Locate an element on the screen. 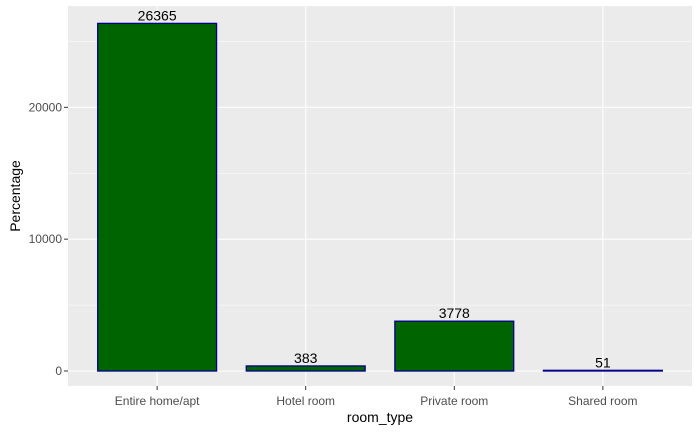 The height and width of the screenshot is (437, 700). x-tick-label: Private room is located at coordinates (454, 401).